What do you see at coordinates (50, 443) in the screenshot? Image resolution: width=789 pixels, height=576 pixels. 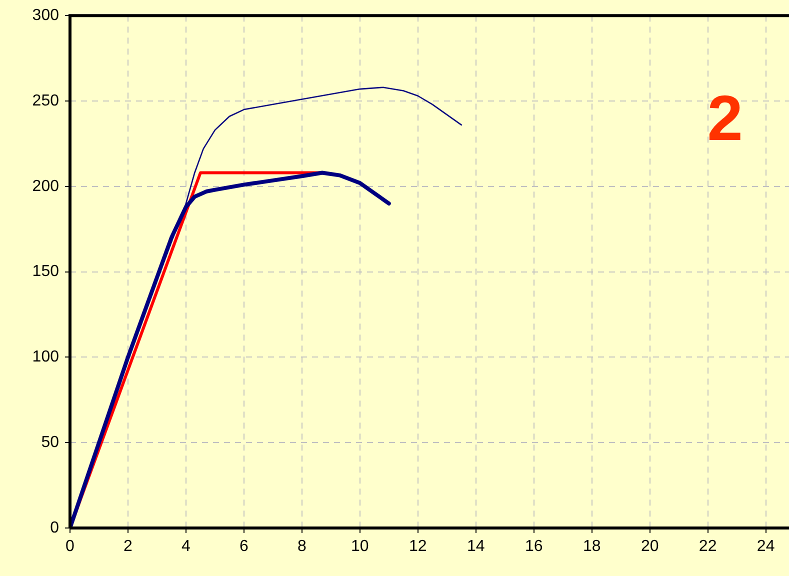 I see `y-tick-label: 50` at bounding box center [50, 443].